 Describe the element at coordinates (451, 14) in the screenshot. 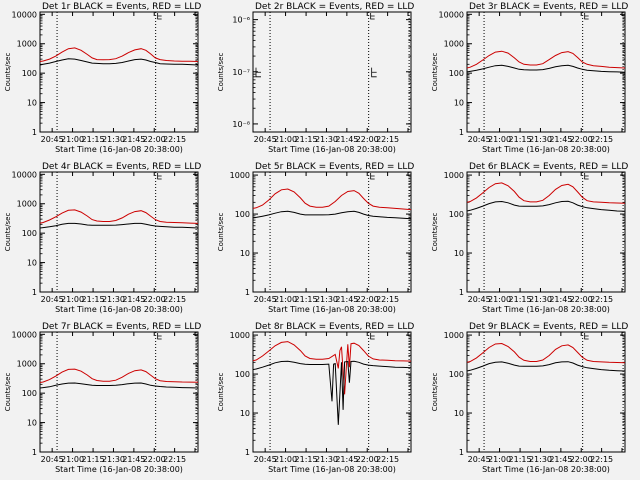

I see `y-tick-label: 10000` at that location.